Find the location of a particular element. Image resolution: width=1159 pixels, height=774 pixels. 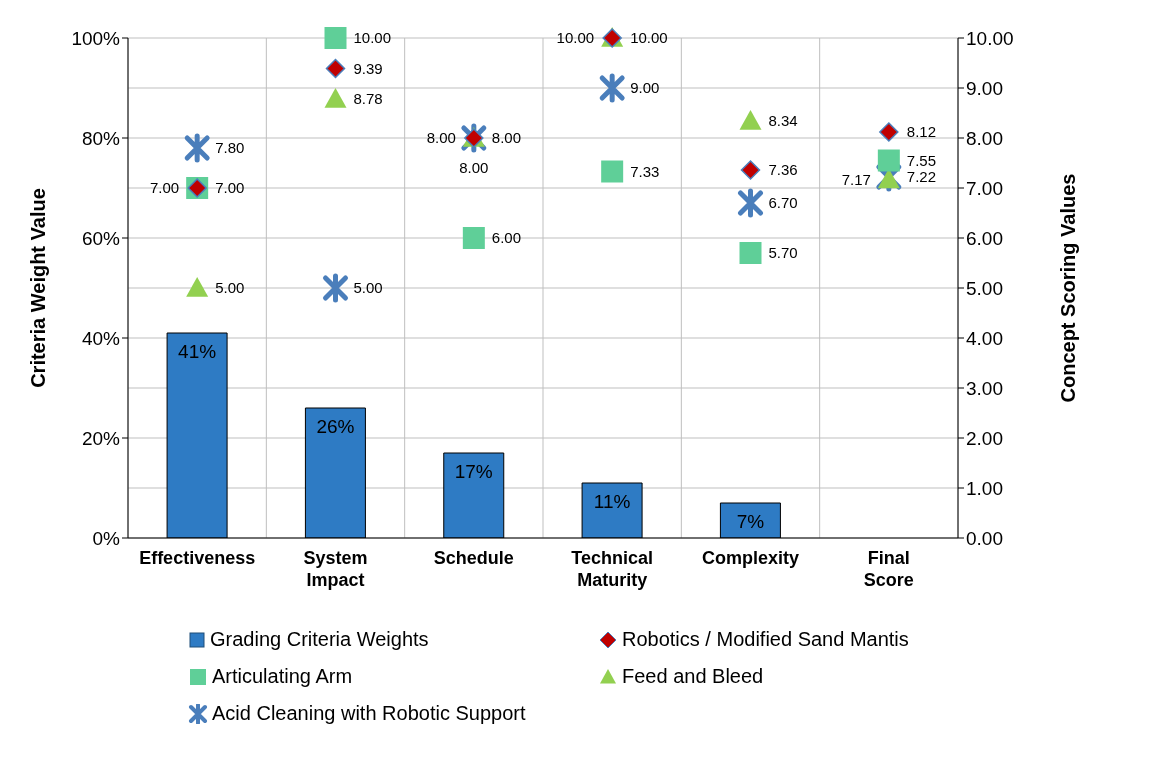

legend-label: Acid Cleaning with Robotic Support is located at coordinates (369, 713).